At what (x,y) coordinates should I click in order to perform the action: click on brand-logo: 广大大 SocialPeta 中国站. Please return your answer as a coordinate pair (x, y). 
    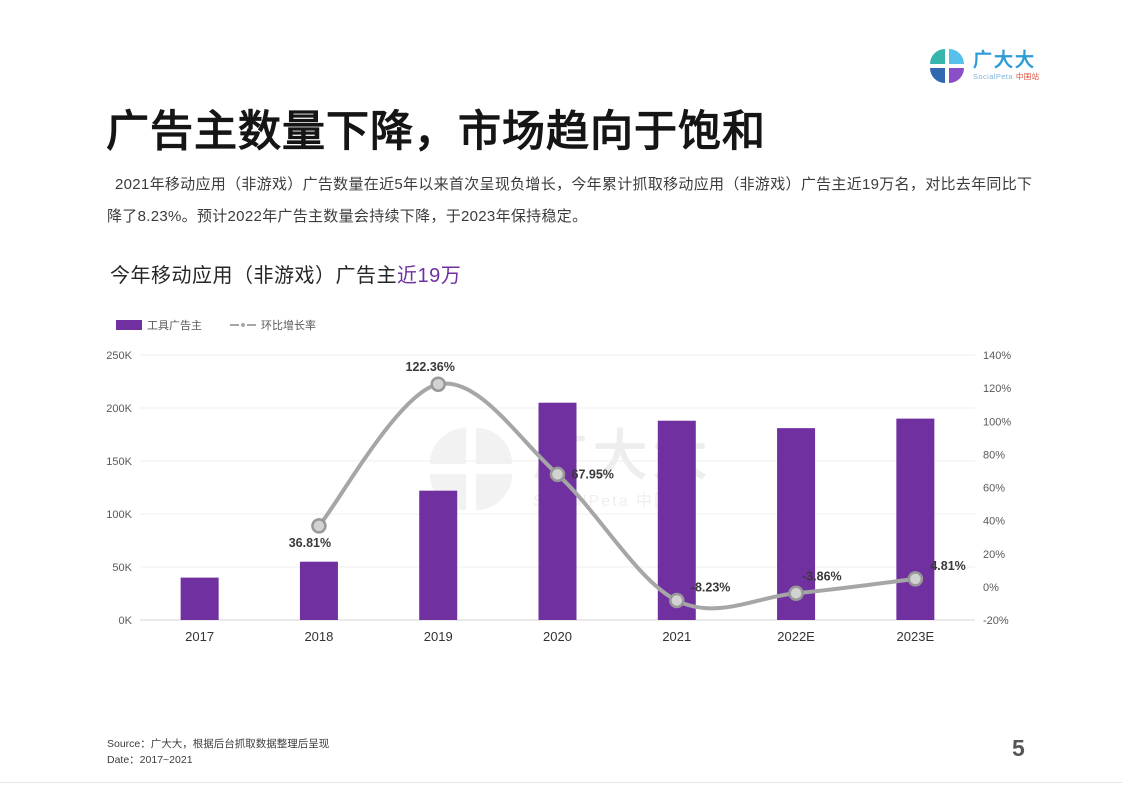
    Looking at the image, I should click on (984, 66).